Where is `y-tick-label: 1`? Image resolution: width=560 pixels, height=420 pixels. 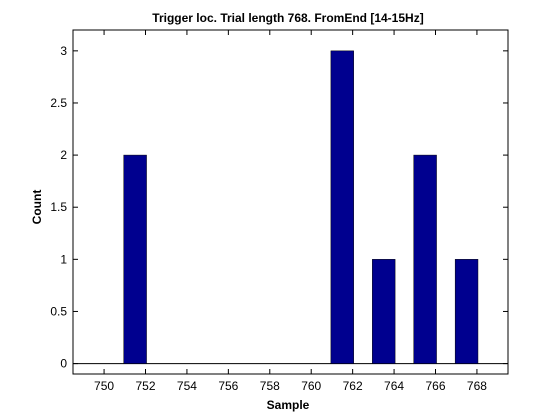
y-tick-label: 1 is located at coordinates (63, 259).